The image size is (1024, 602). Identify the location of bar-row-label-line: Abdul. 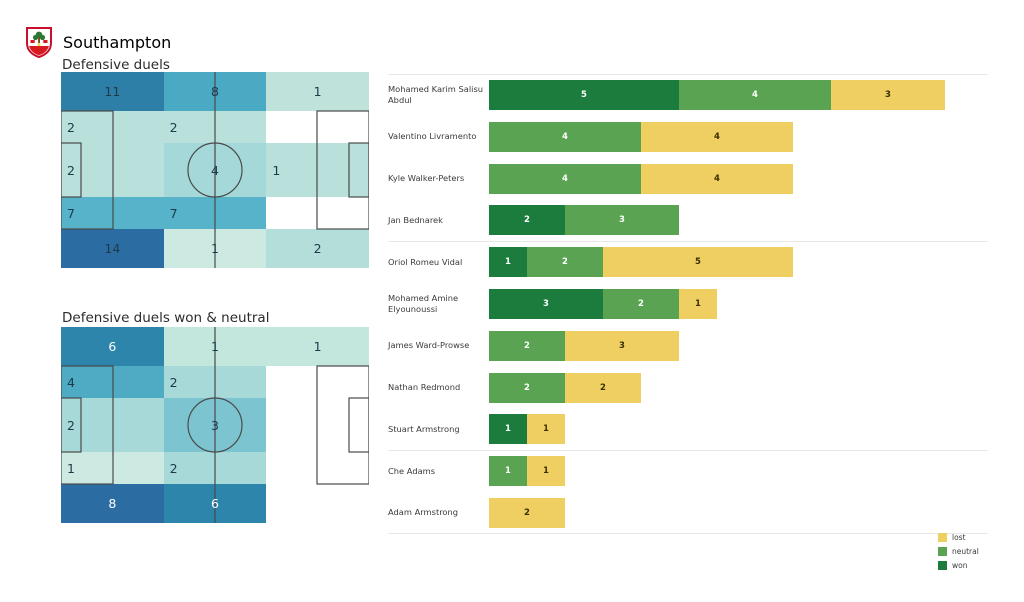
(400, 99).